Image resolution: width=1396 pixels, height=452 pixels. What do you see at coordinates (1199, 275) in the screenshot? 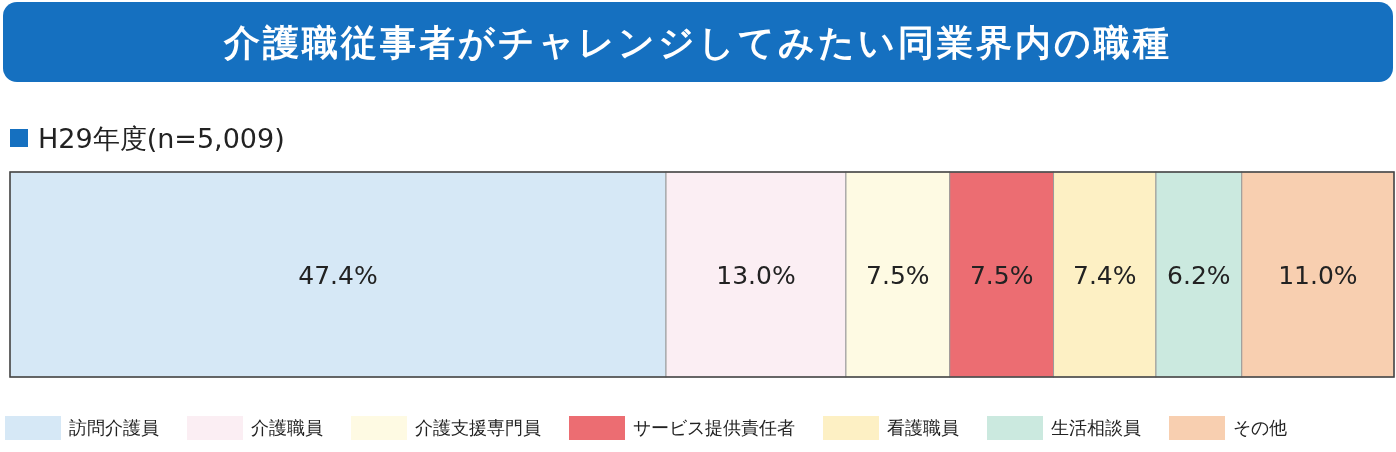
I see `data-label: 6.2%` at bounding box center [1199, 275].